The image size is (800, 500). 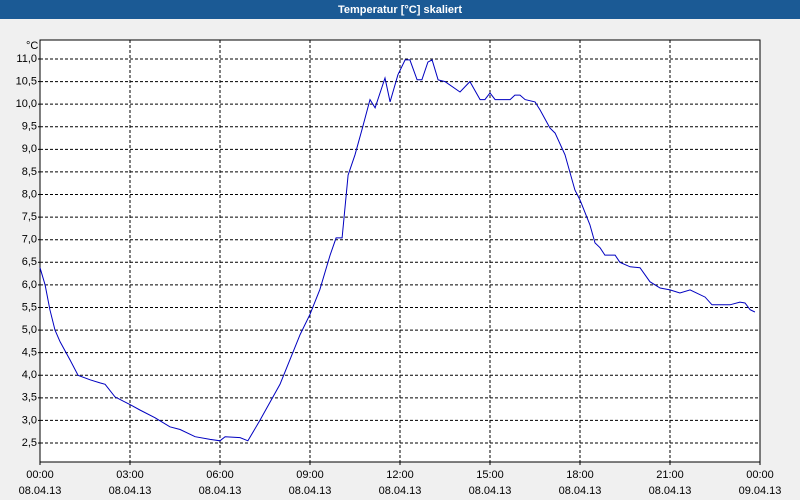 I want to click on y-tick-label: 8,5, so click(x=29, y=172).